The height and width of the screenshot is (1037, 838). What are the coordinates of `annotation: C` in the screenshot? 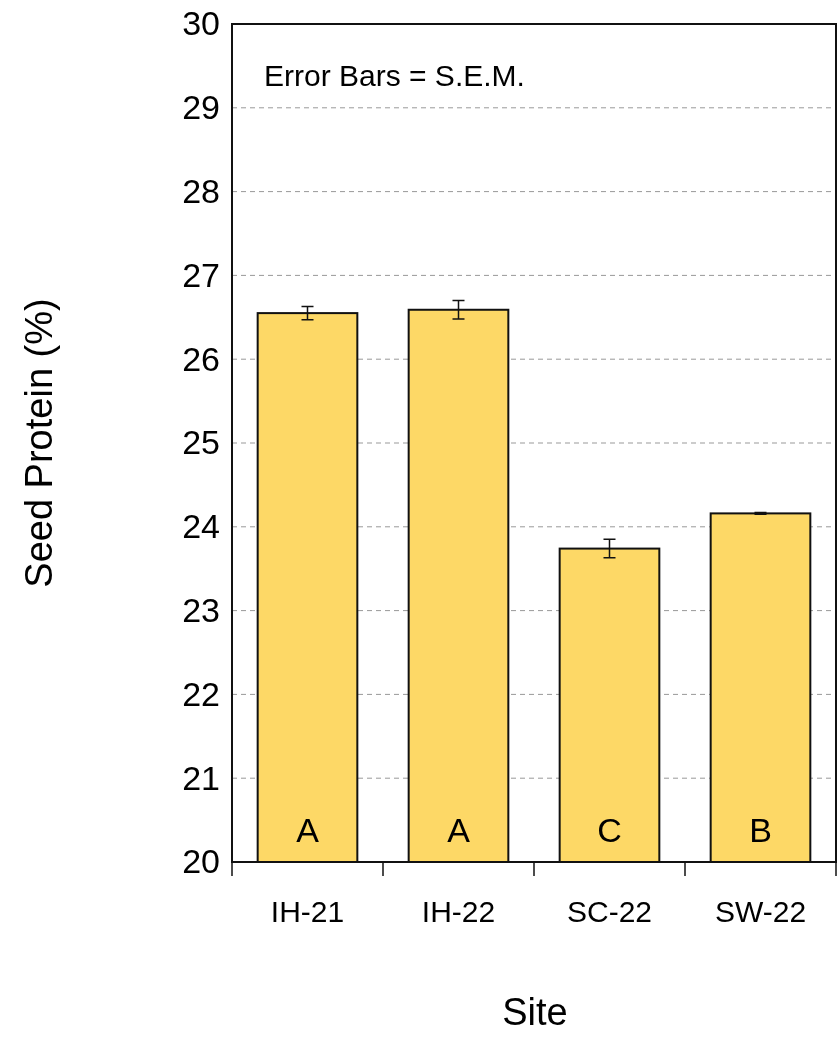 It's located at (609, 830).